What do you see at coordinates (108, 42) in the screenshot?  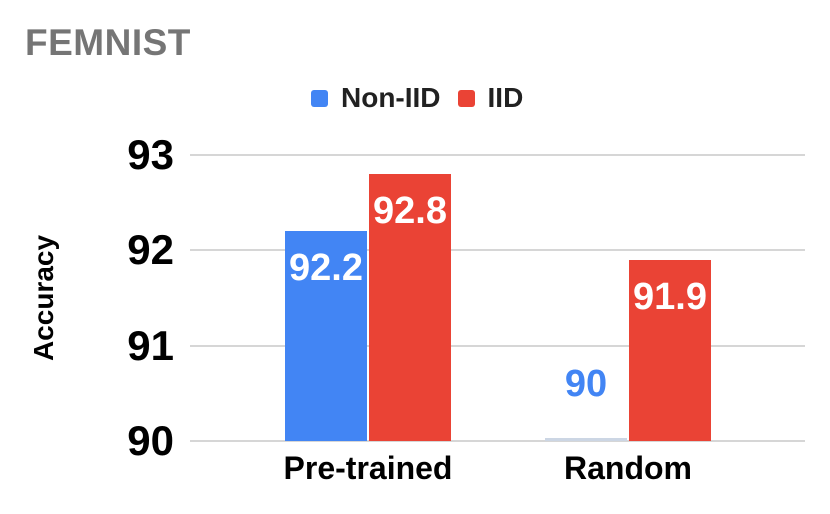 I see `chart-title: FEMNIST` at bounding box center [108, 42].